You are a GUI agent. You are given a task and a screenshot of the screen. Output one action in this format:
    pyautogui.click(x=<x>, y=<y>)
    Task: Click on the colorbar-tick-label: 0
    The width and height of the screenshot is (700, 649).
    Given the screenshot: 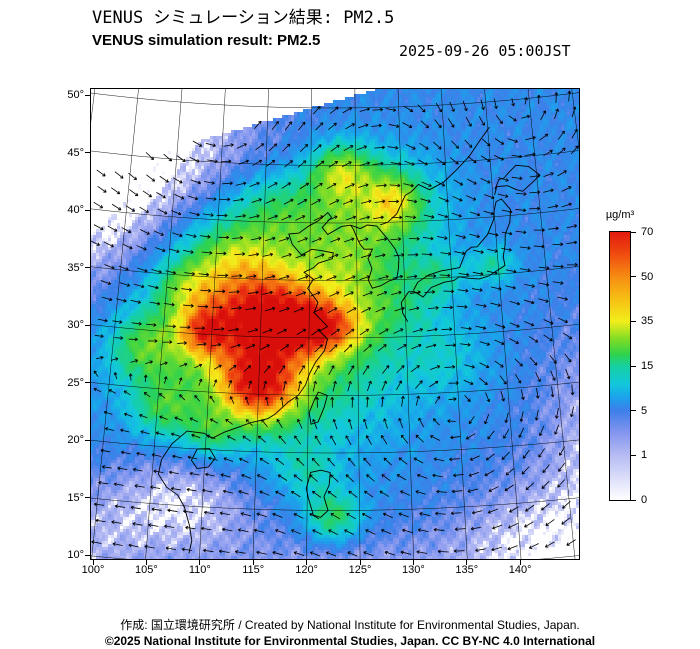 What is the action you would take?
    pyautogui.click(x=644, y=500)
    